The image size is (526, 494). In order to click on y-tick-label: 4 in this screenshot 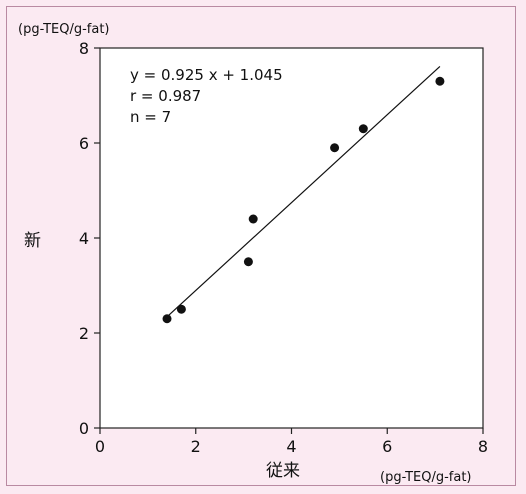, I will do `click(84, 238)`.